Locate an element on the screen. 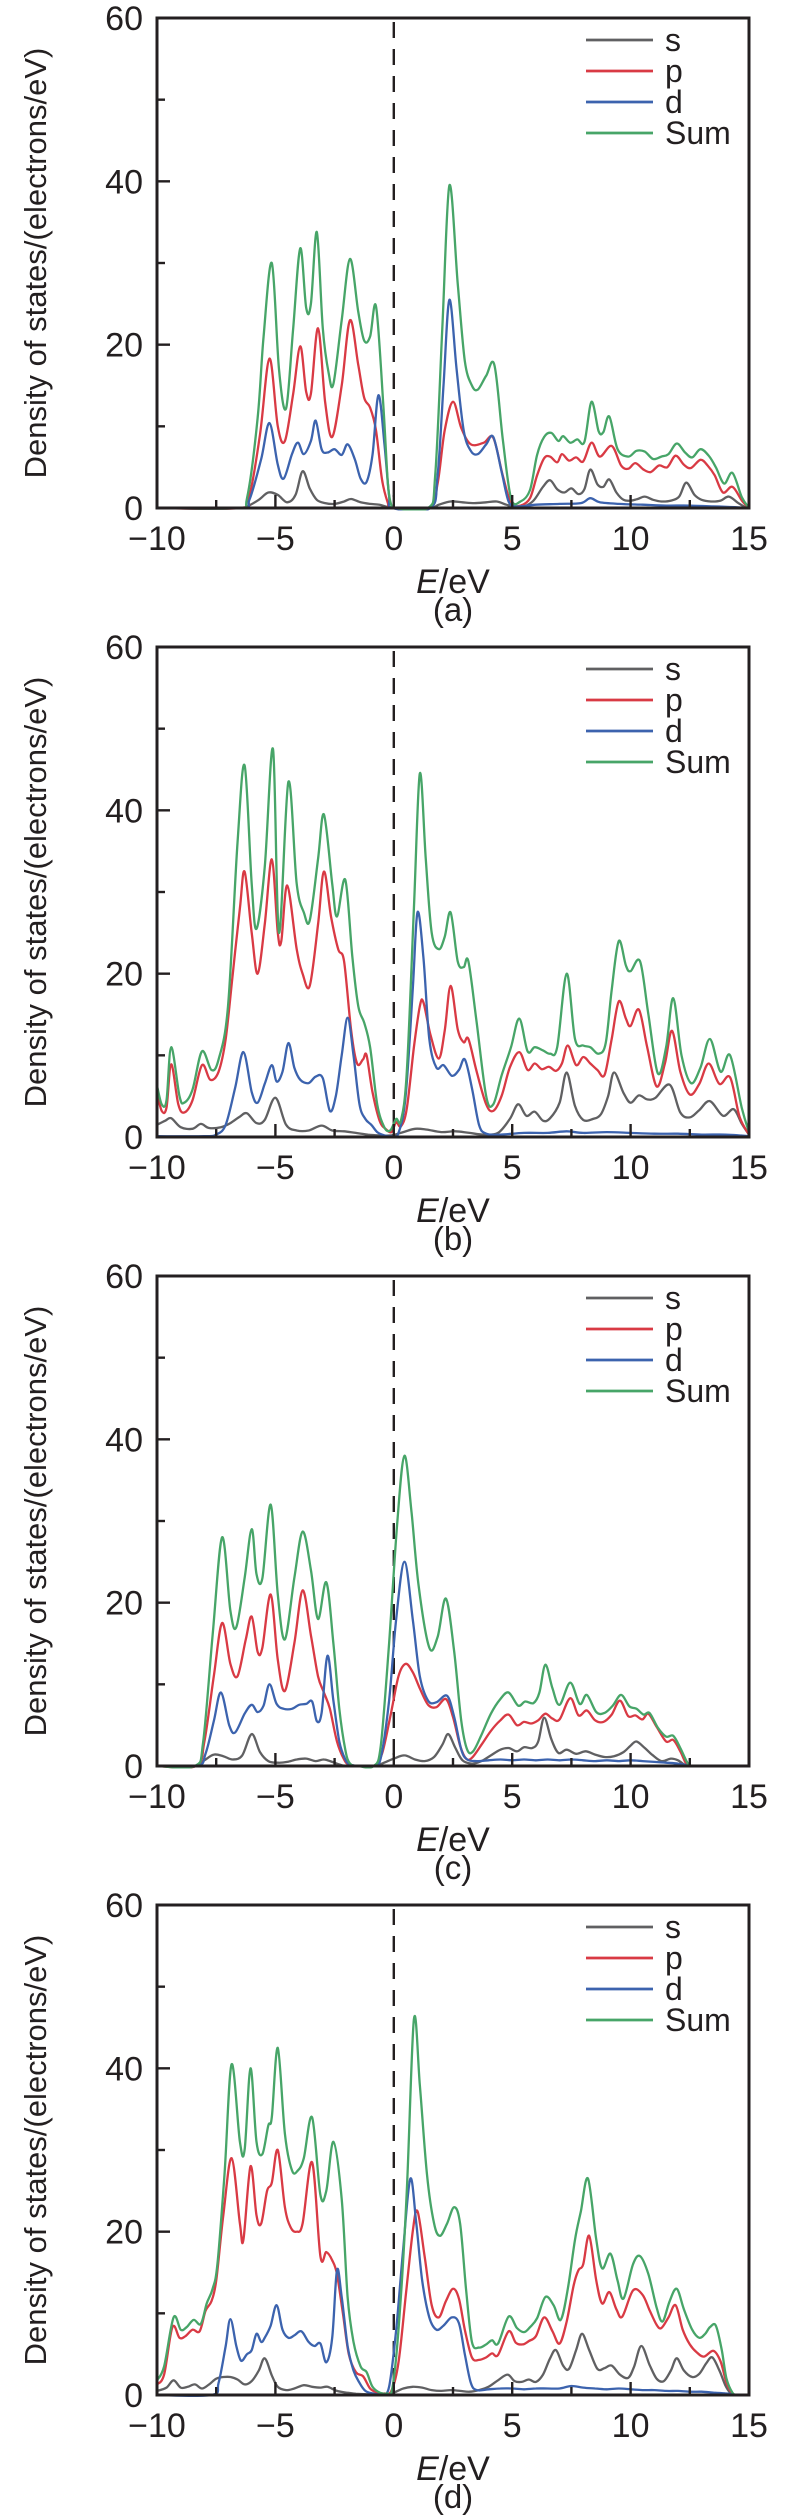  panel-caption-c: (c) is located at coordinates (453, 1867).